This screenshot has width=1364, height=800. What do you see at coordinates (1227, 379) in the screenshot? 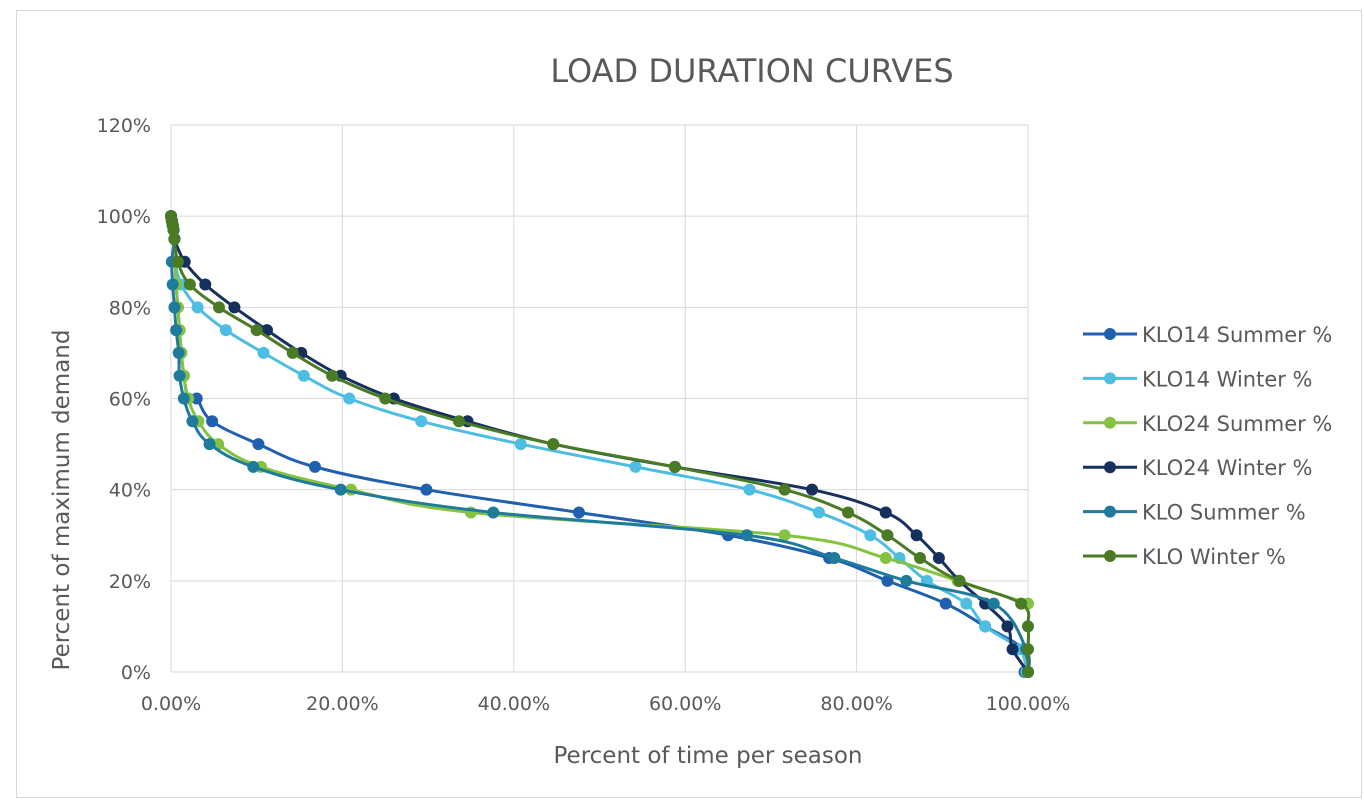
I see `legend-label: KLO14 Winter %` at bounding box center [1227, 379].